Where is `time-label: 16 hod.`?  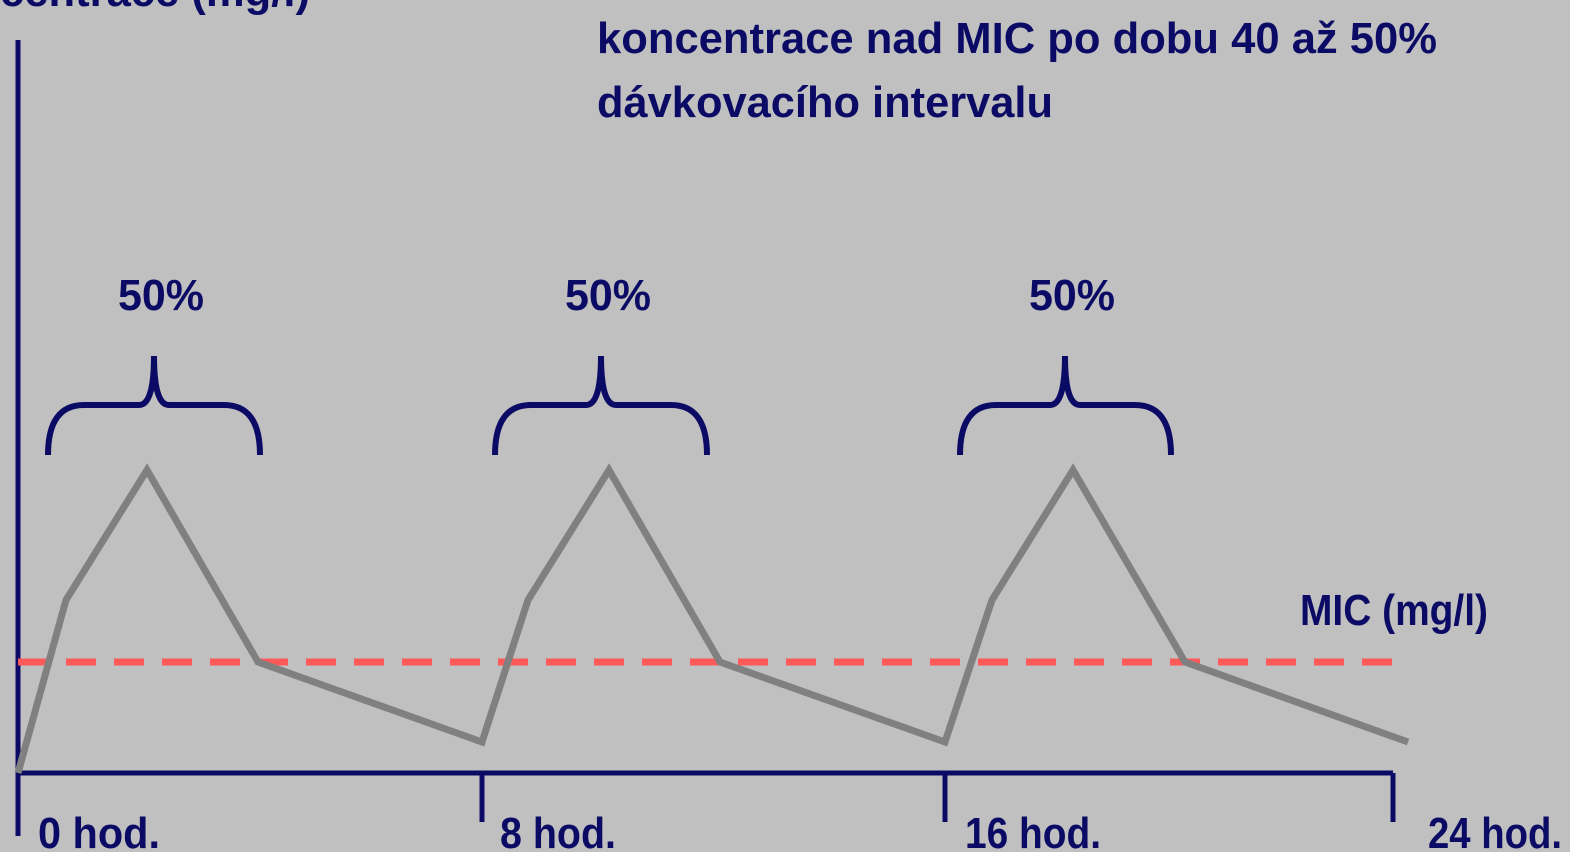
time-label: 16 hod. is located at coordinates (1033, 830).